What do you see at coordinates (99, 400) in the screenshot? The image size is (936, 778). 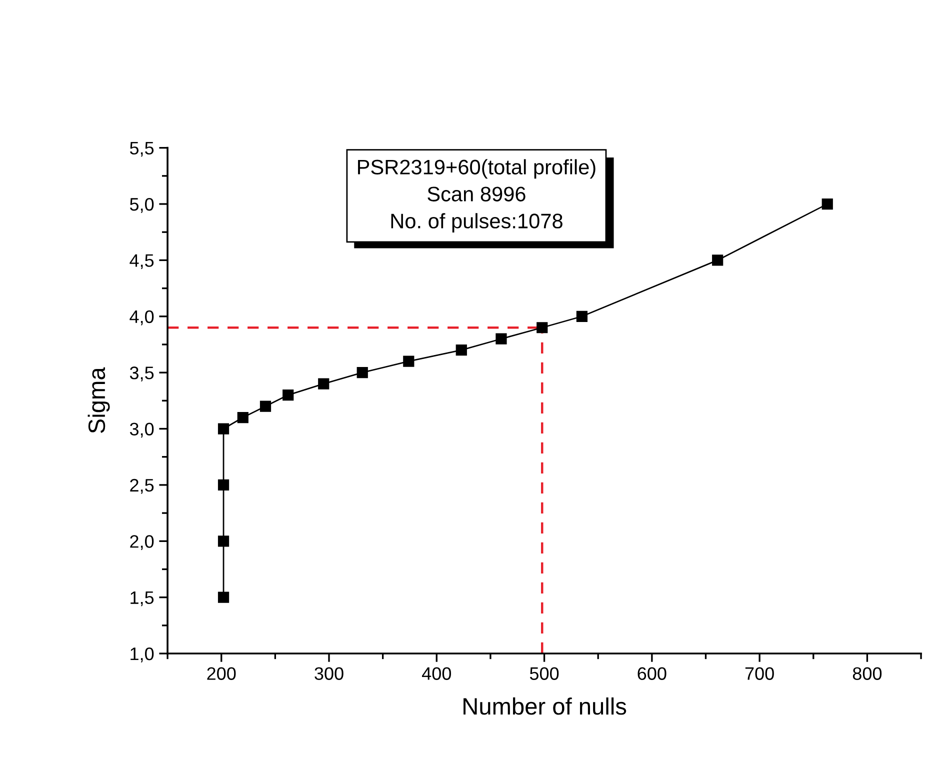 I see `y-axis-title: Sigma` at bounding box center [99, 400].